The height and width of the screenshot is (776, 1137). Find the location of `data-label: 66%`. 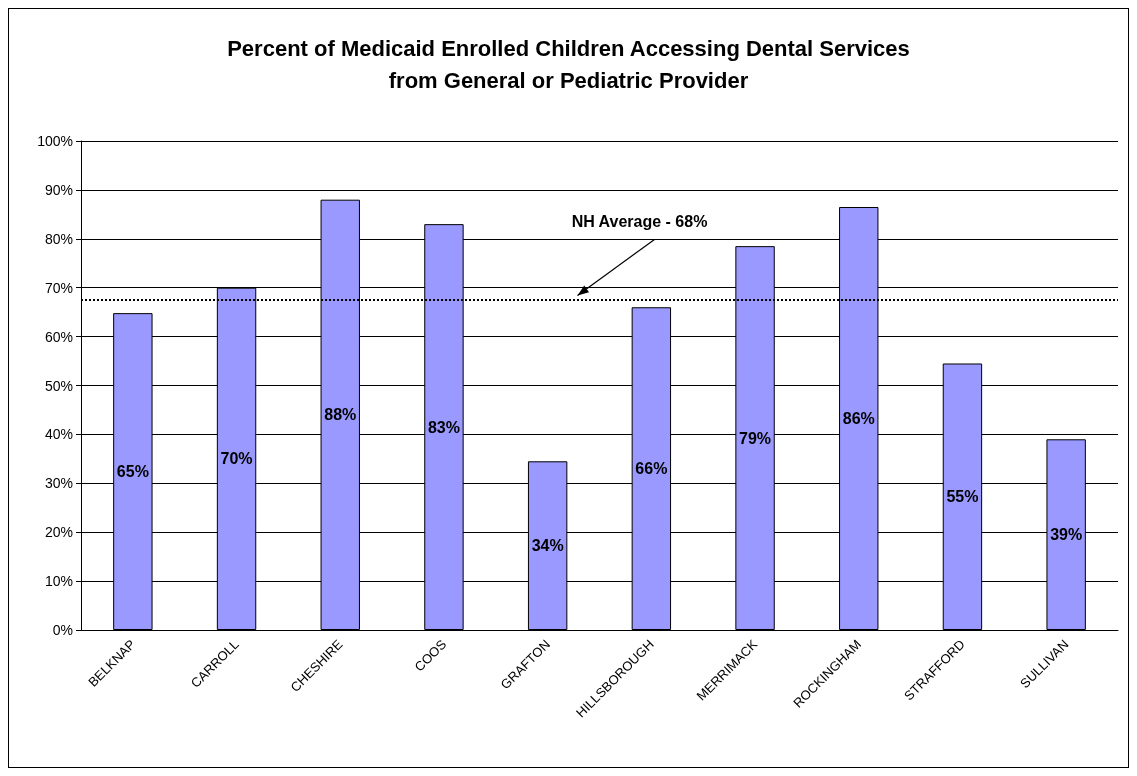

data-label: 66% is located at coordinates (651, 469).